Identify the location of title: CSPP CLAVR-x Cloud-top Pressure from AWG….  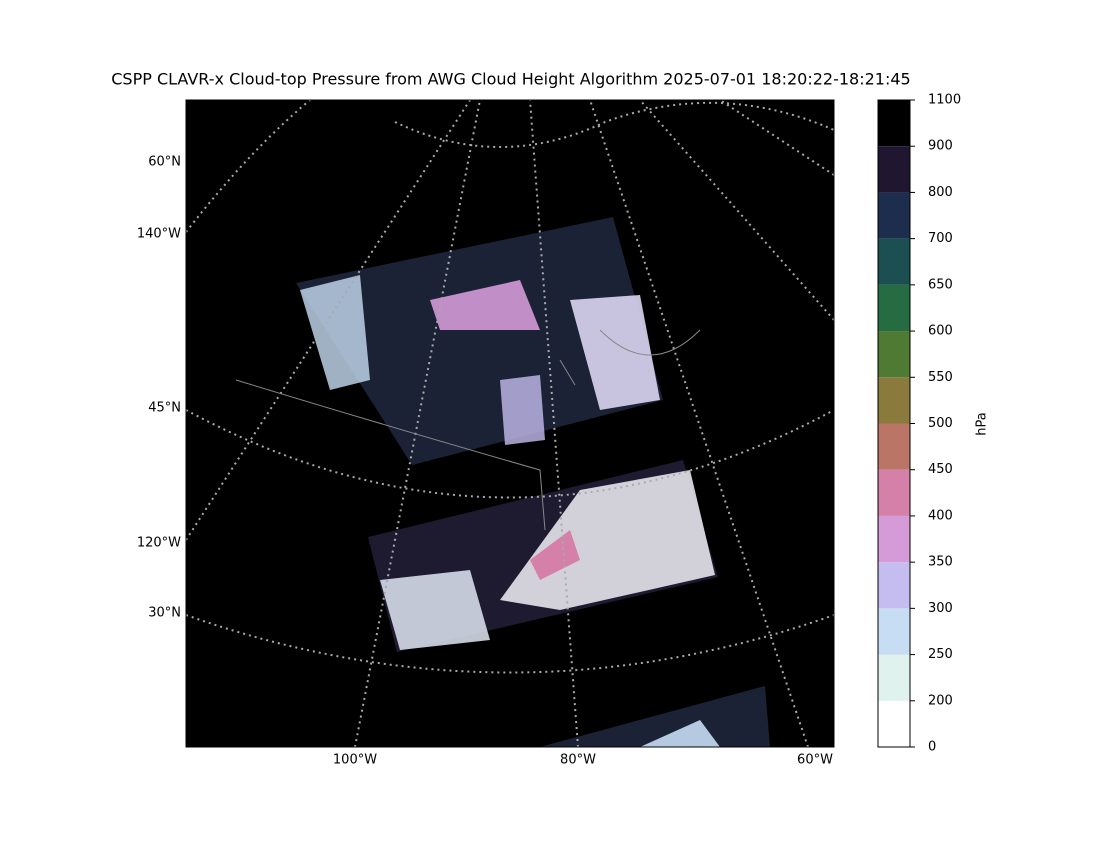
(510, 79).